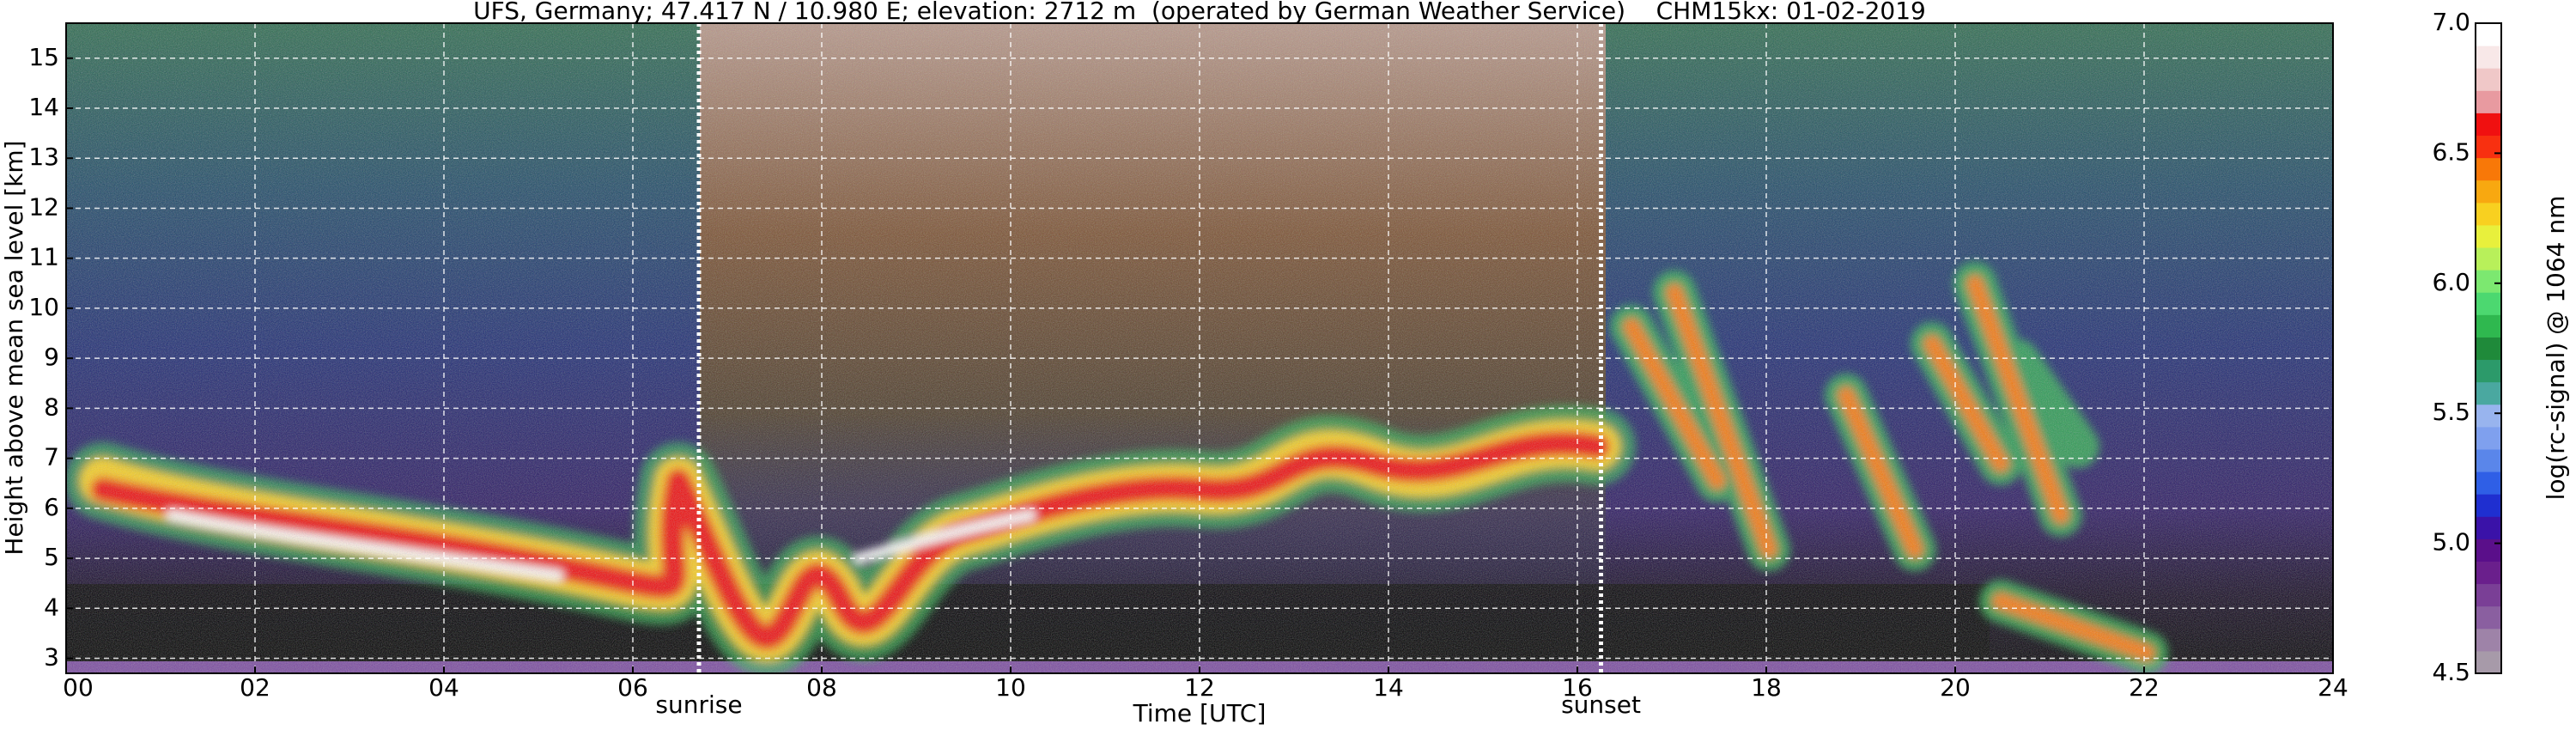 The image size is (2576, 730). I want to click on x-tick-label: 08, so click(821, 687).